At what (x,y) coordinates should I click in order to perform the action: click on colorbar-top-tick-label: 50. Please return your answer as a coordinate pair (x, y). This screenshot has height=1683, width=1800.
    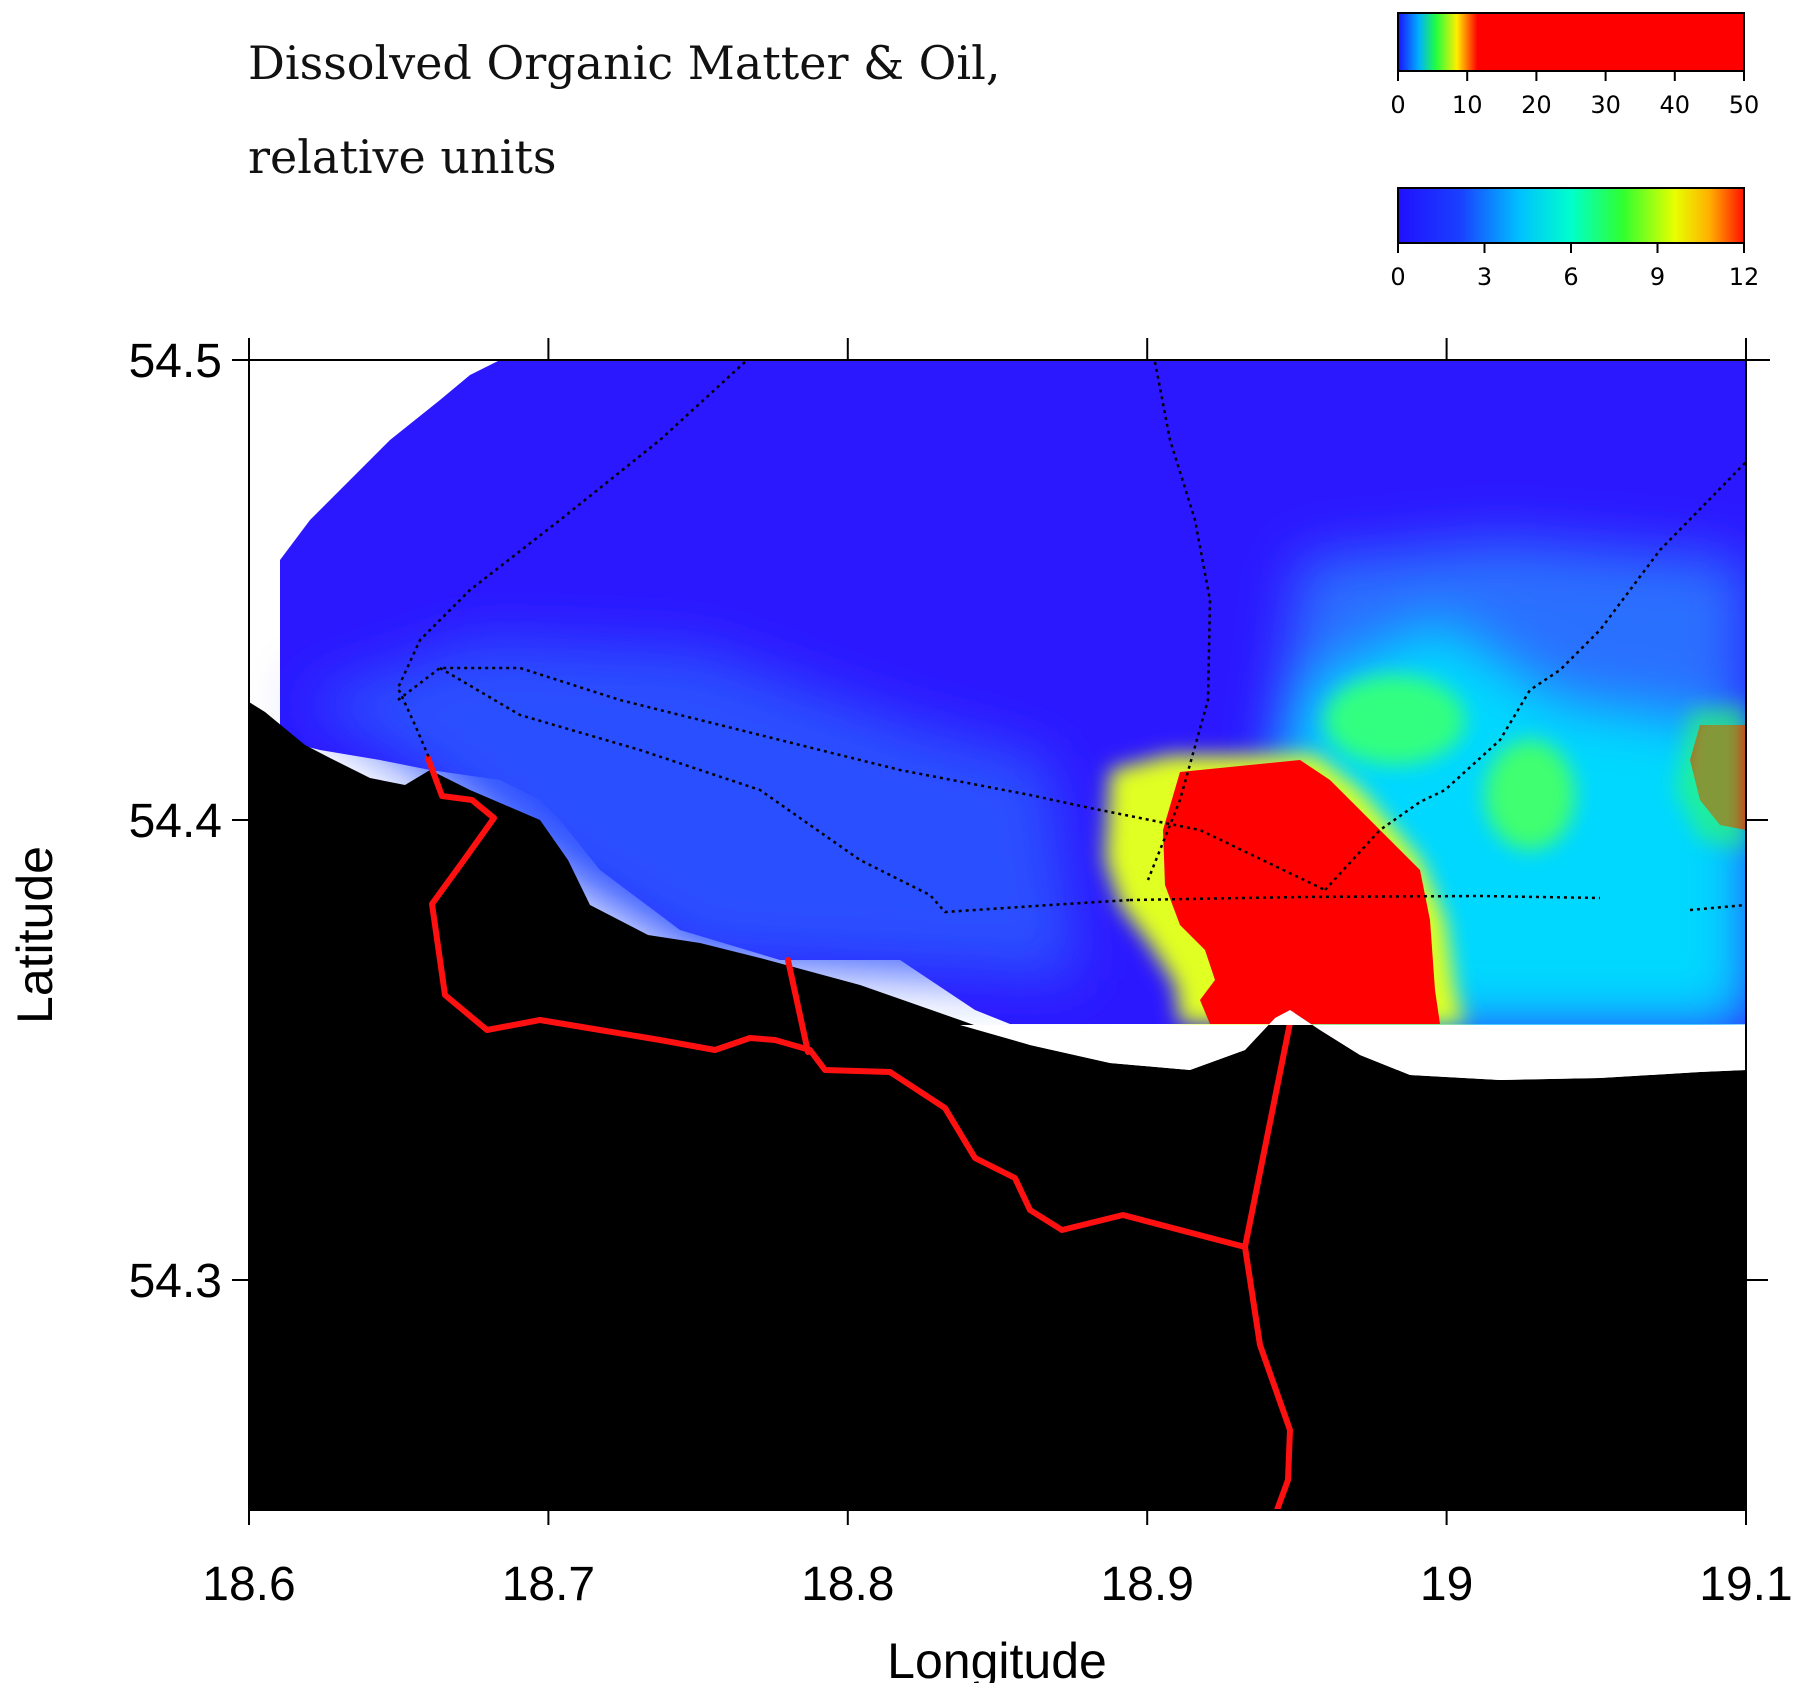
    Looking at the image, I should click on (1744, 105).